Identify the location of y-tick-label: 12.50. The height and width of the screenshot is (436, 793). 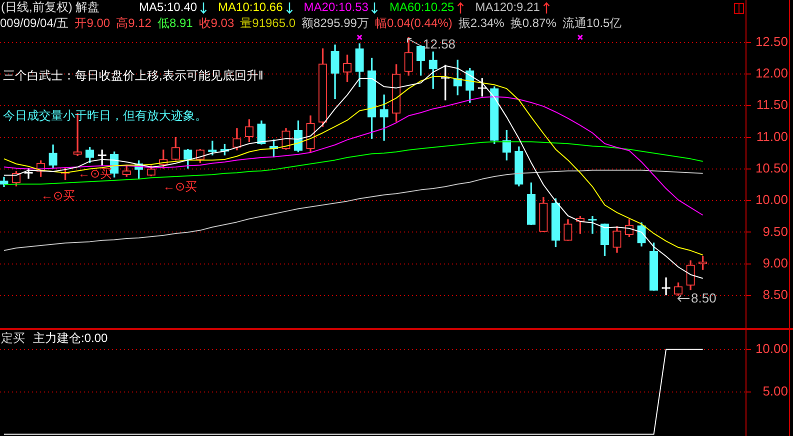
(771, 41).